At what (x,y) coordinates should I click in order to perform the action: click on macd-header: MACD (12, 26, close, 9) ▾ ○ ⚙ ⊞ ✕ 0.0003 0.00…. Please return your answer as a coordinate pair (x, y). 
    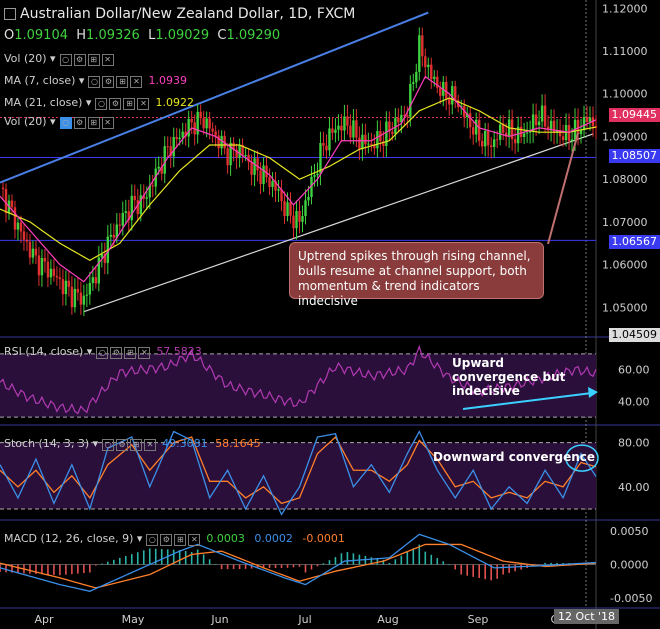
    Looking at the image, I should click on (174, 539).